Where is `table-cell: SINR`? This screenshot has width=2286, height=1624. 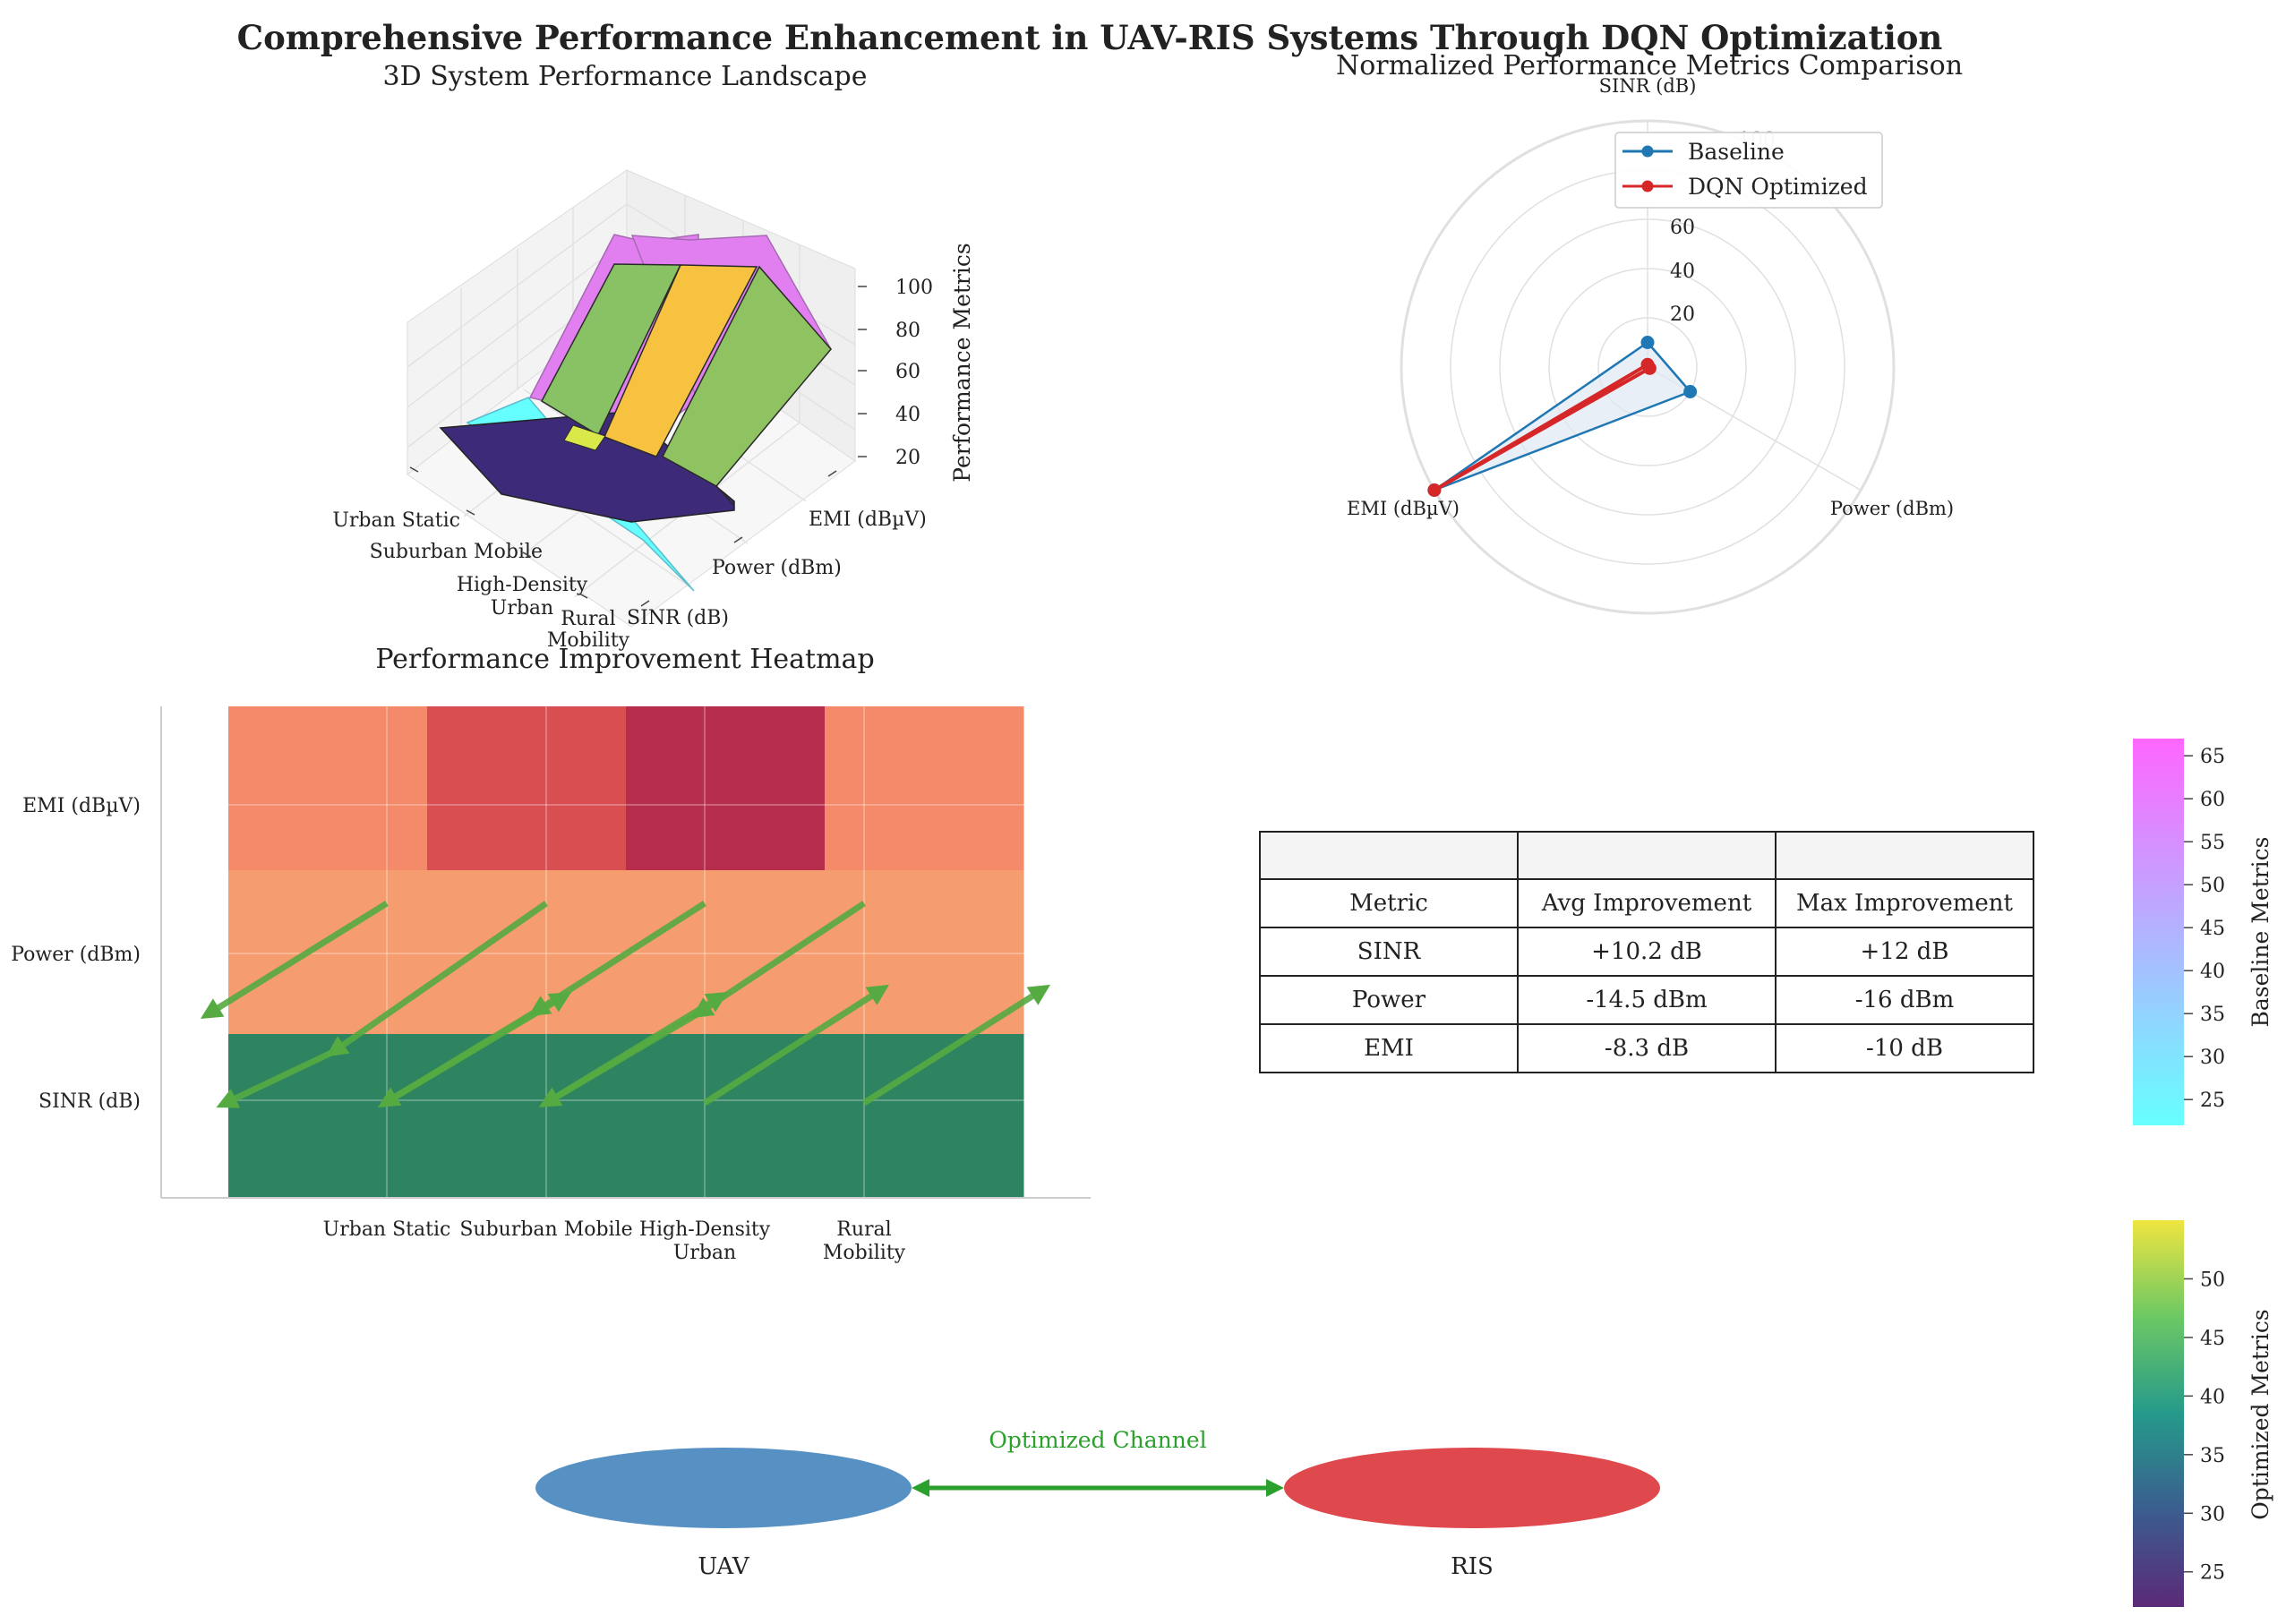 table-cell: SINR is located at coordinates (1389, 952).